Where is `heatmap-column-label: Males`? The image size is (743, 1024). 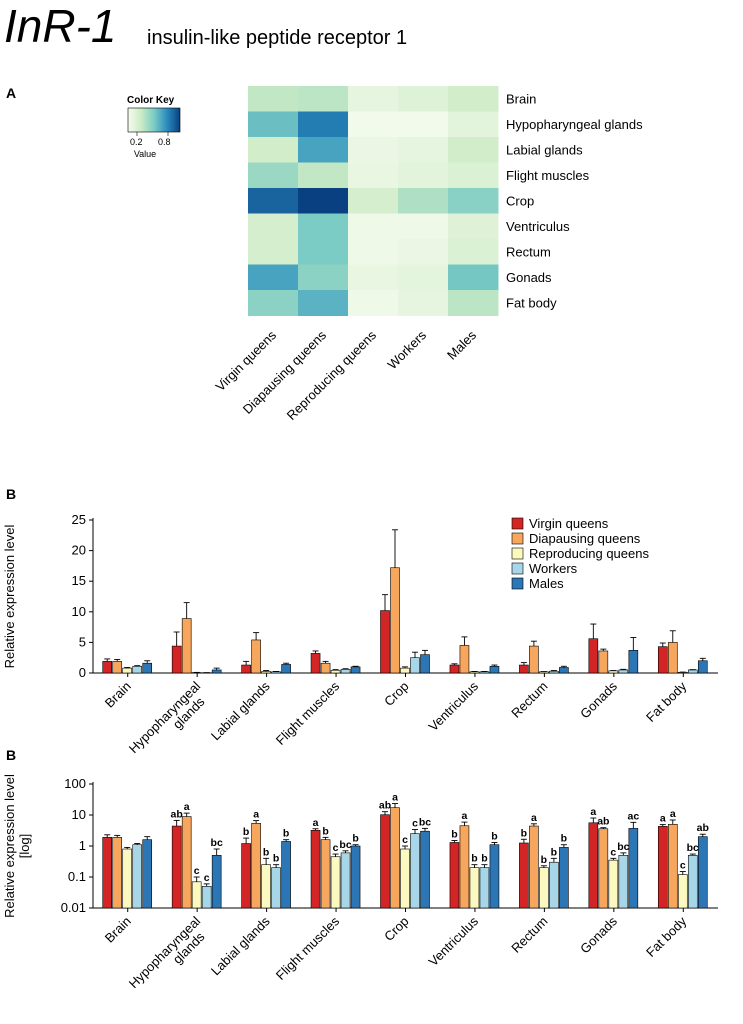 heatmap-column-label: Males is located at coordinates (461, 344).